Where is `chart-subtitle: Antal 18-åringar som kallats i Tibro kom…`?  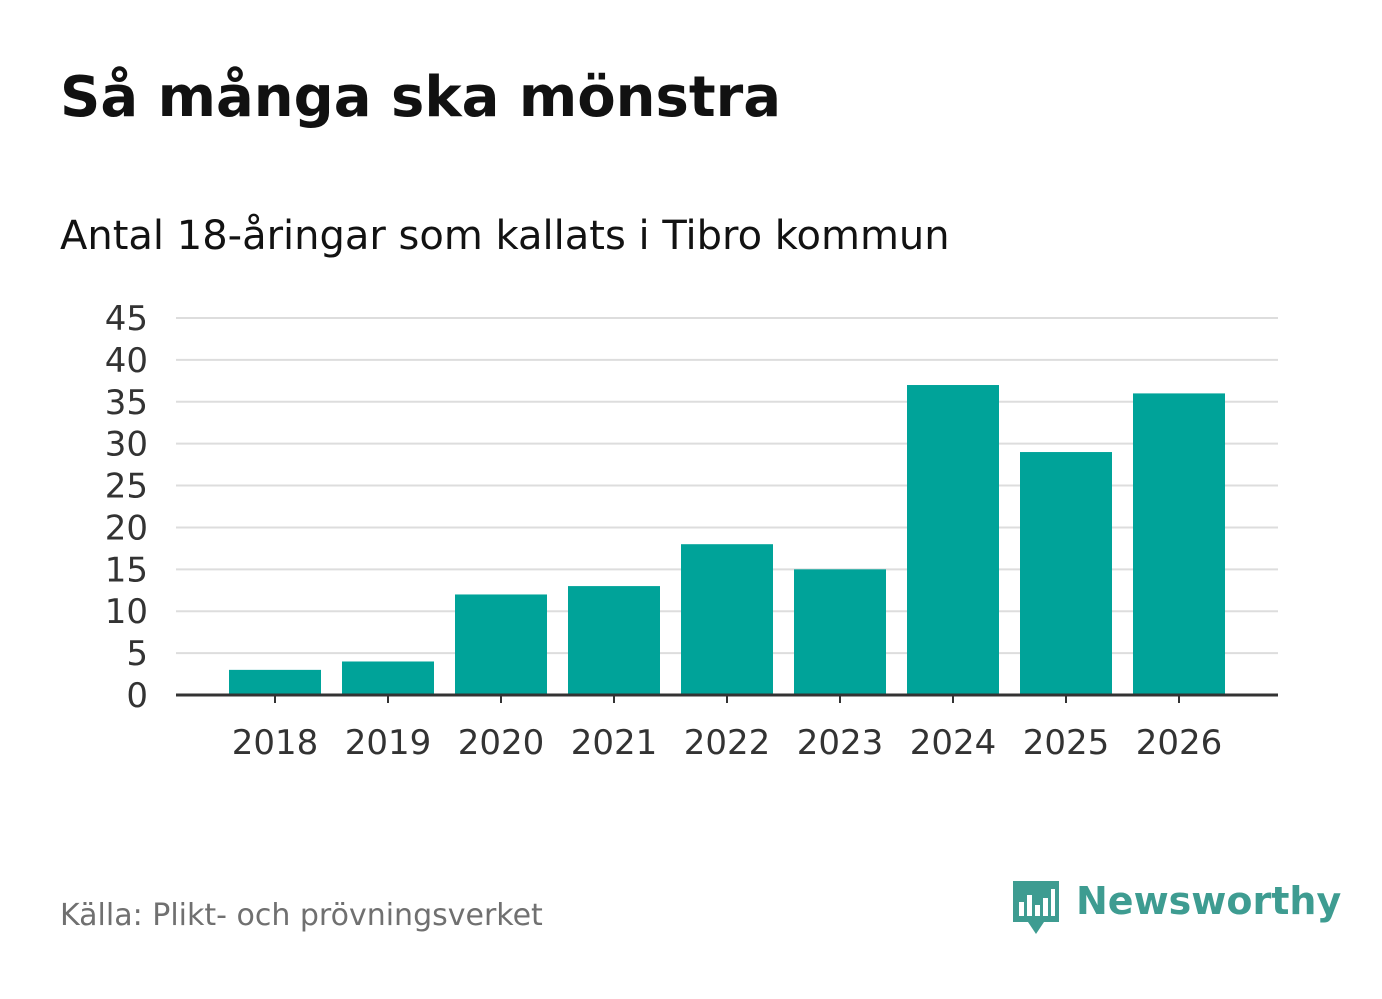
chart-subtitle: Antal 18-åringar som kallats i Tibro kom… is located at coordinates (505, 236).